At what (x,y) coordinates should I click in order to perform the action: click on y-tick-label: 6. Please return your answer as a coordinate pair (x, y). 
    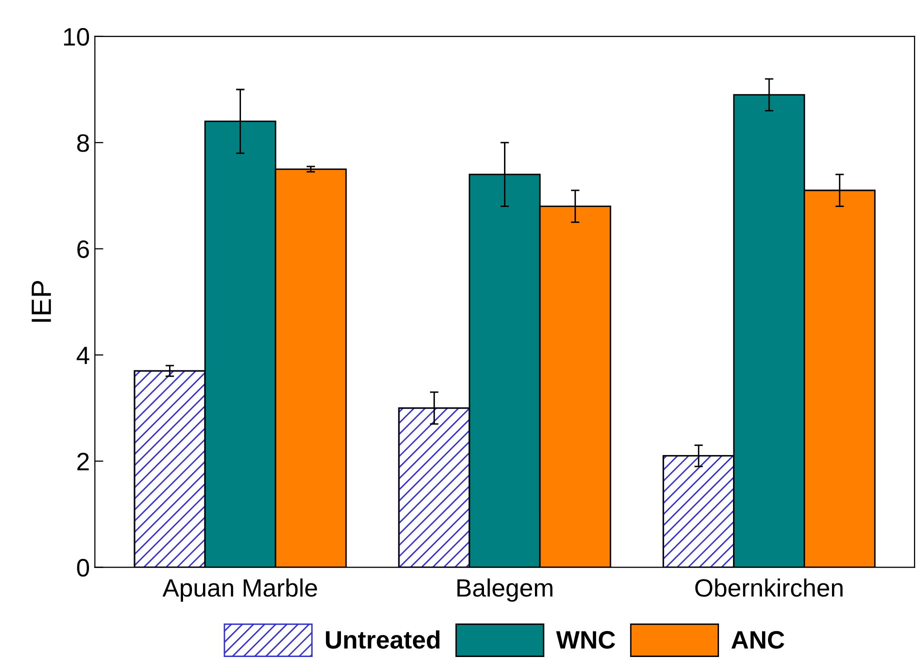
    Looking at the image, I should click on (83, 249).